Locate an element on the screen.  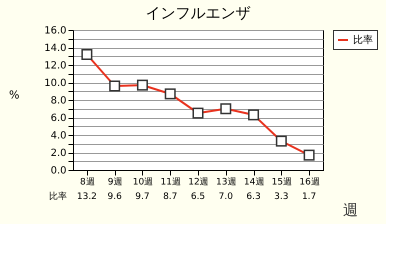
y-tick-label: 6.0 is located at coordinates (58, 118).